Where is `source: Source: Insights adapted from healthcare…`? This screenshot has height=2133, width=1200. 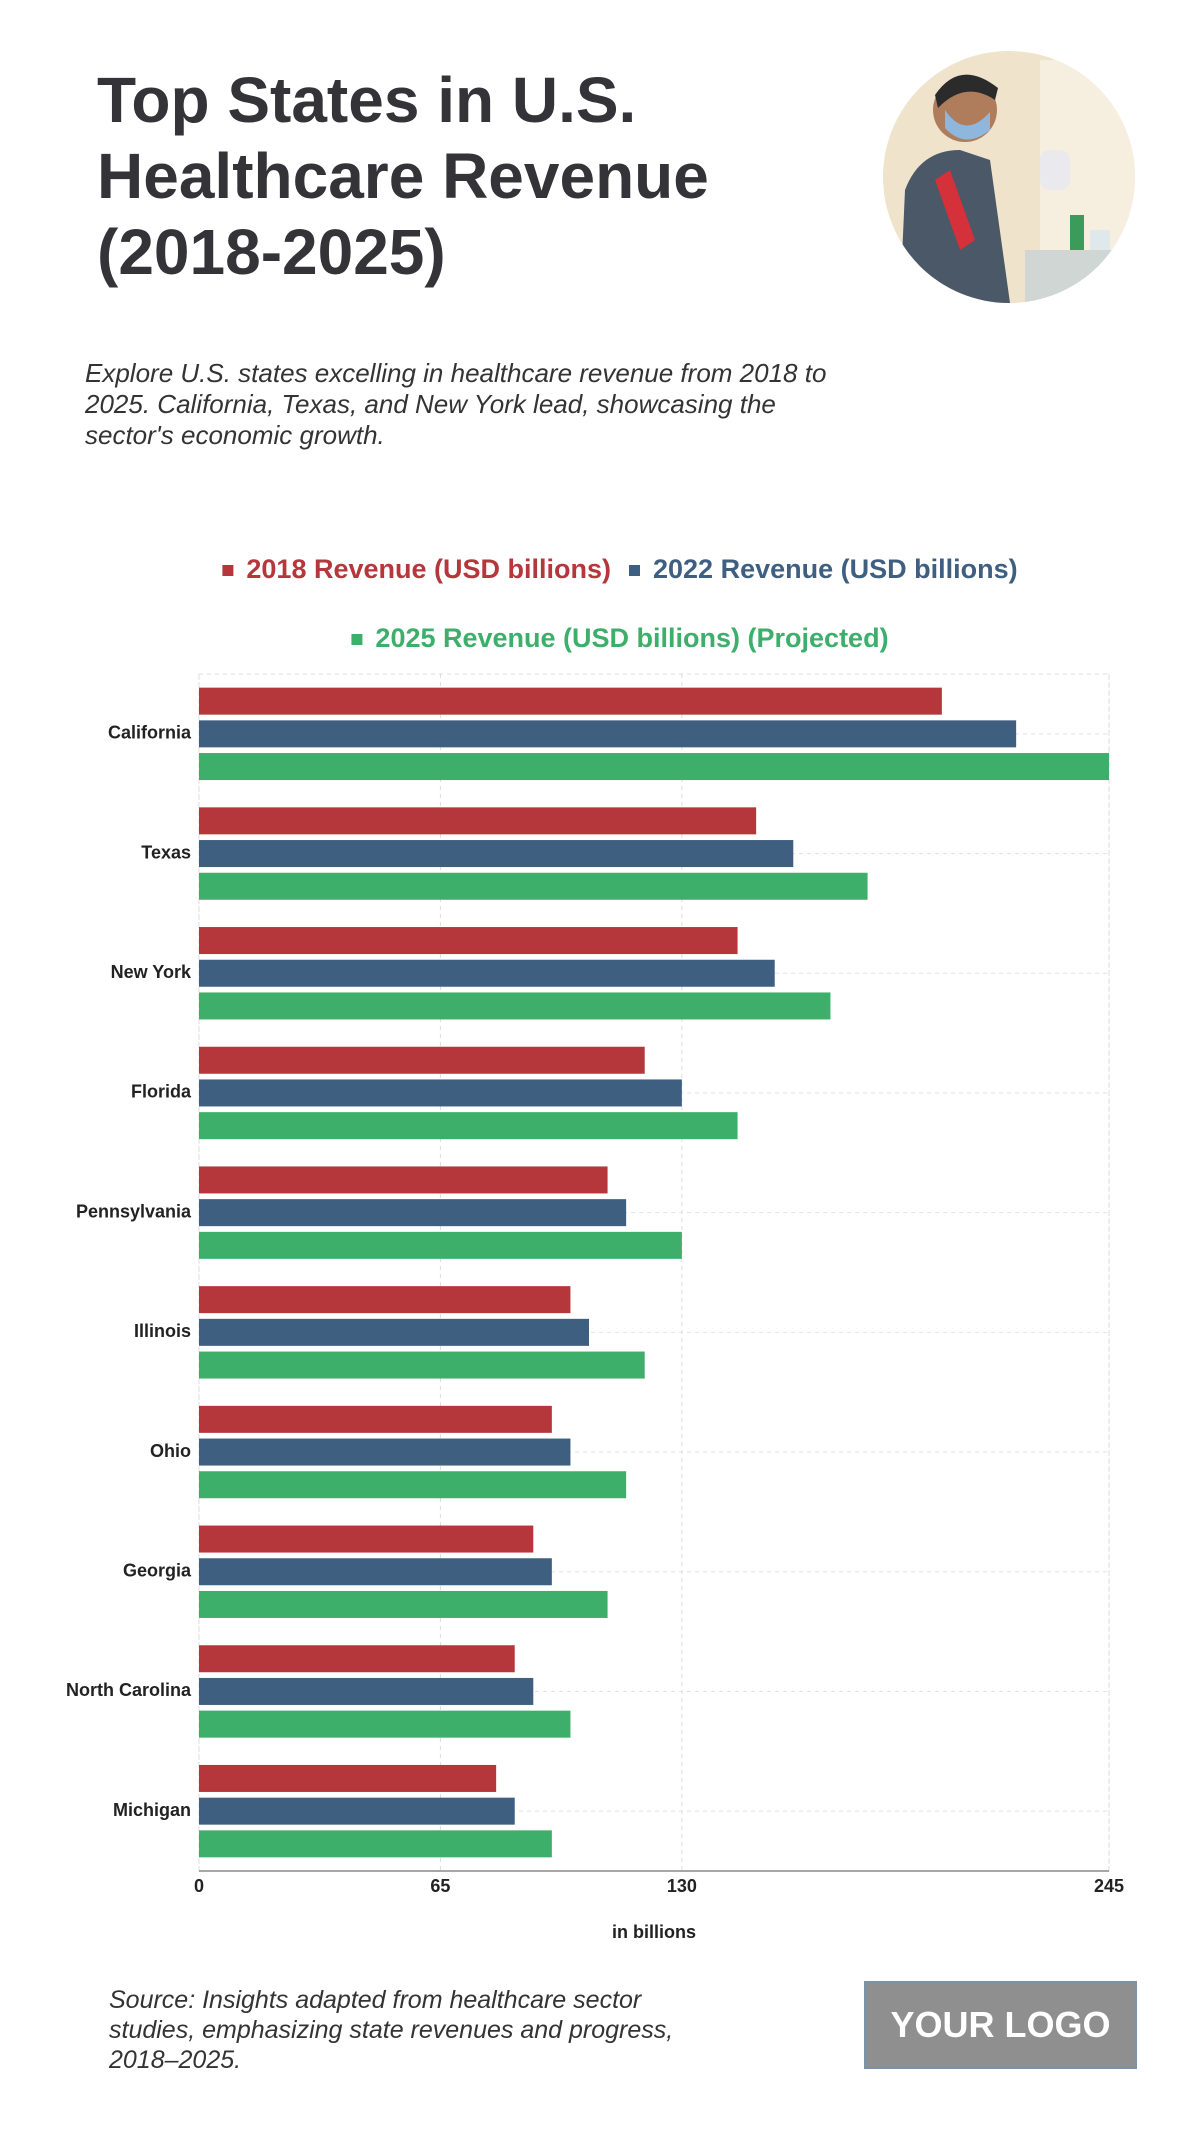
source: Source: Insights adapted from healthcare… is located at coordinates (391, 2030).